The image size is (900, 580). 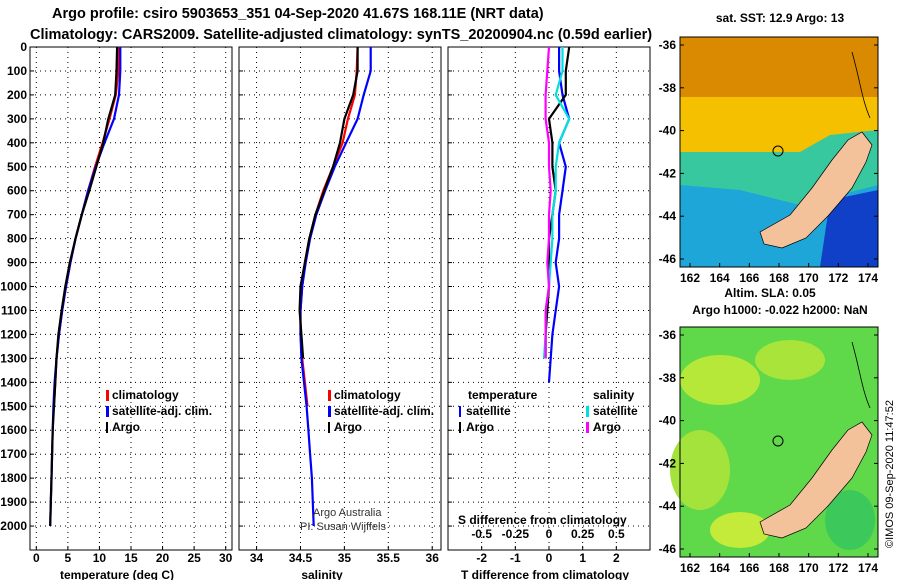 I want to click on argo-float-position, so click(x=778, y=441).